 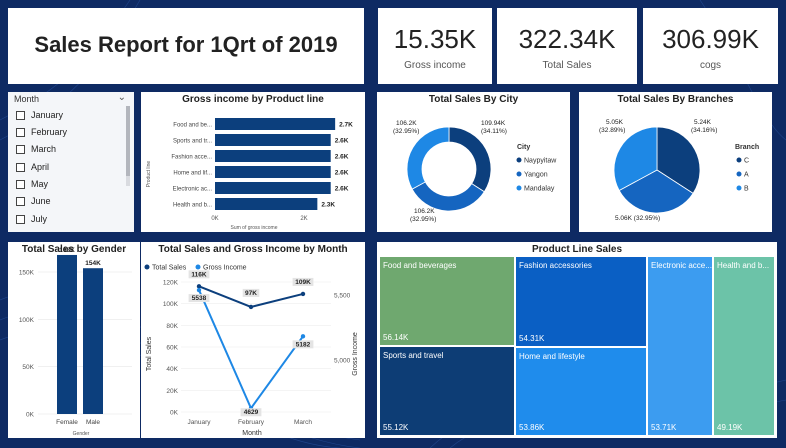 What do you see at coordinates (532, 427) in the screenshot?
I see `tile-value: 53.86K` at bounding box center [532, 427].